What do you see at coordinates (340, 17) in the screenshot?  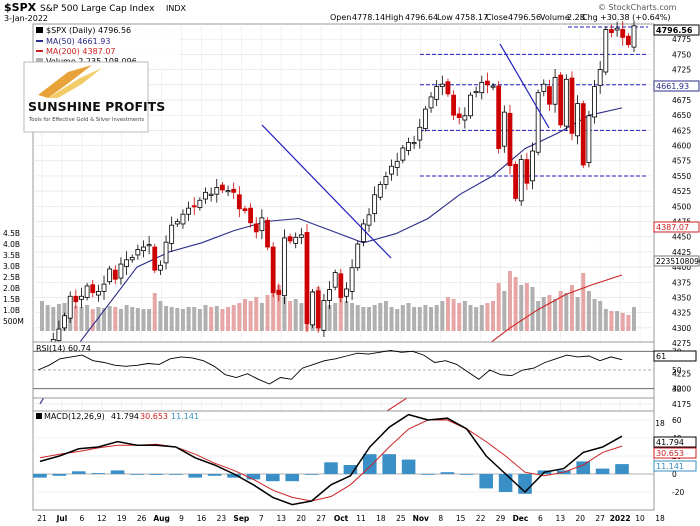 I see `header-open-label: Open` at bounding box center [340, 17].